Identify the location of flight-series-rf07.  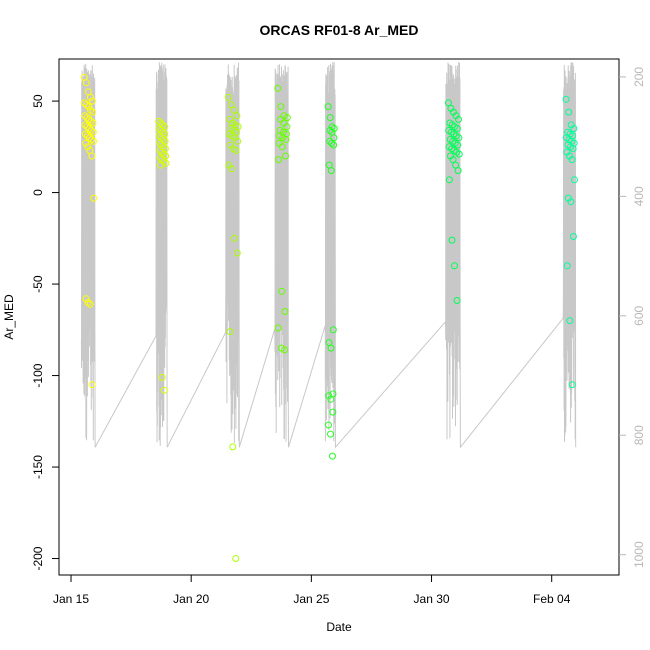
(570, 242).